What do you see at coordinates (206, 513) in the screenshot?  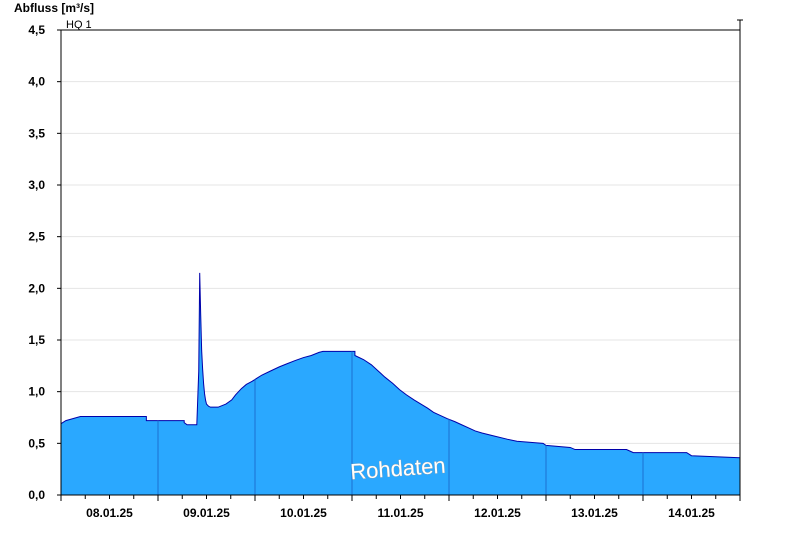 I see `x-tick-label-1: 09.01.25` at bounding box center [206, 513].